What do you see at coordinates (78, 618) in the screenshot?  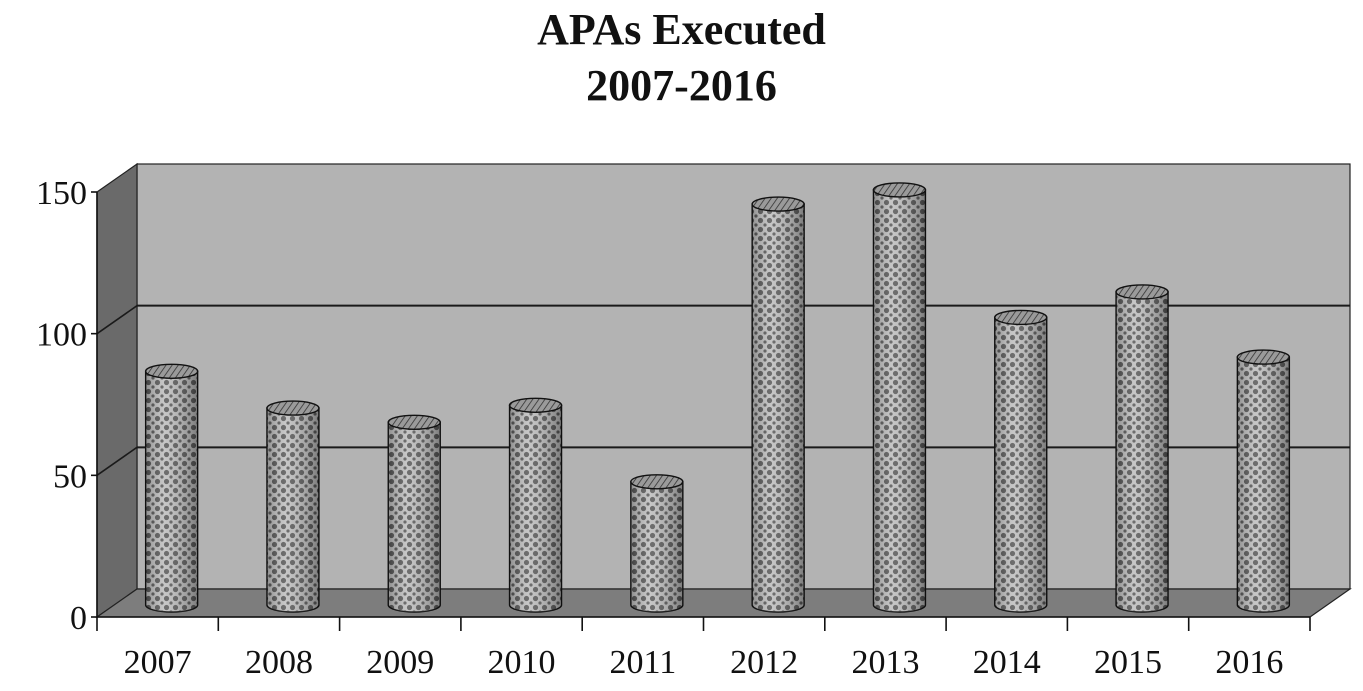 I see `y-tick-label: 0` at bounding box center [78, 618].